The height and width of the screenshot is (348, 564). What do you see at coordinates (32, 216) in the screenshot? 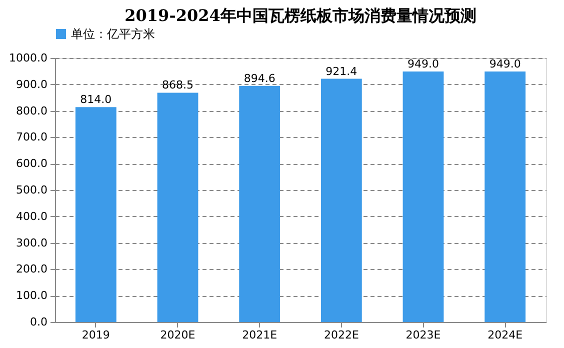
I see `y-tick-label: 400.0` at bounding box center [32, 216].